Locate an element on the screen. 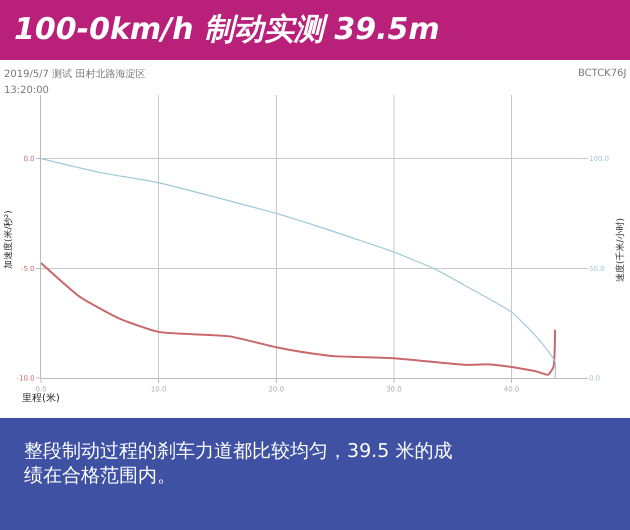 This screenshot has height=530, width=630. y-axis-title: 加速度(米/秒²) is located at coordinates (8, 239).